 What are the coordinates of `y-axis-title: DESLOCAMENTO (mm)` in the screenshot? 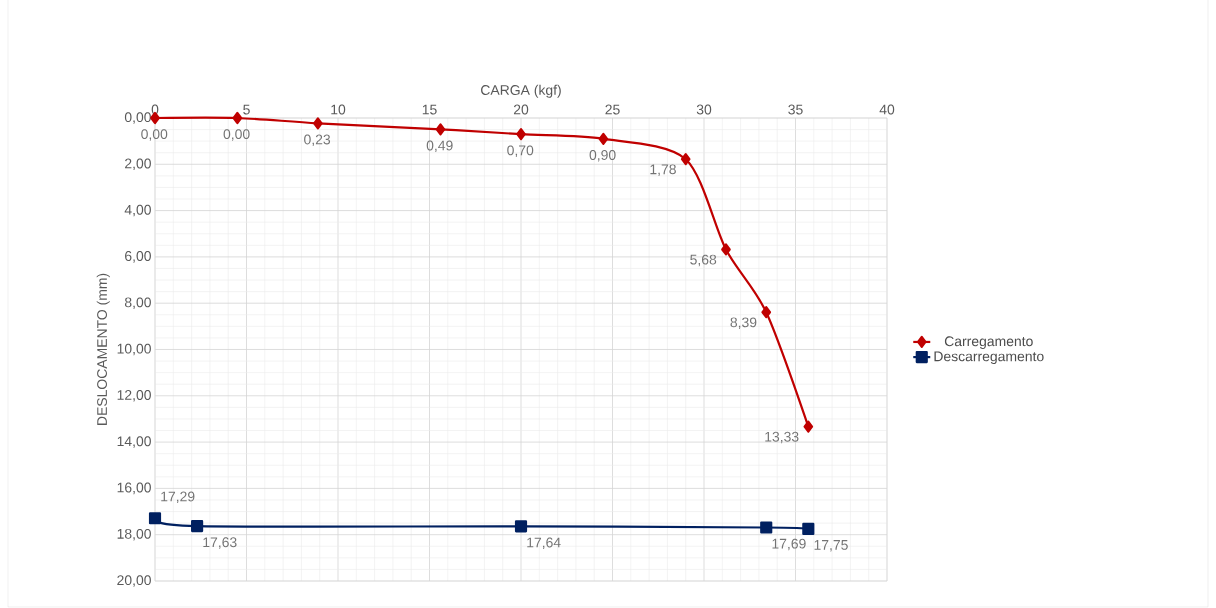 It's located at (103, 349).